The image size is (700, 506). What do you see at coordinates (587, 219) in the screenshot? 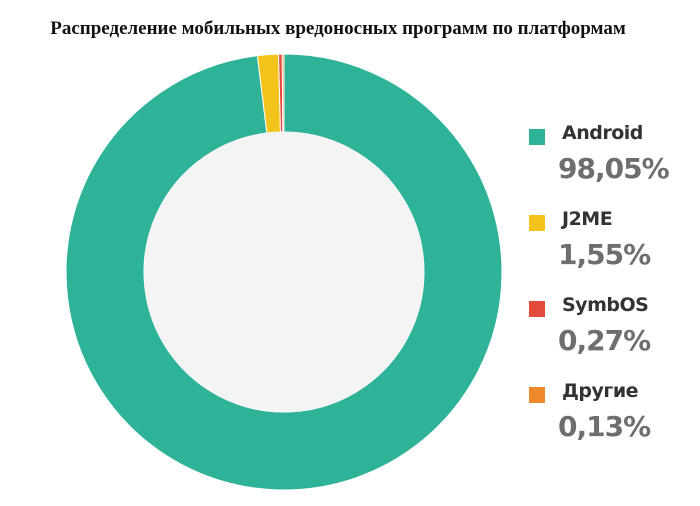
I see `legend-name-j2me: J2ME` at bounding box center [587, 219].